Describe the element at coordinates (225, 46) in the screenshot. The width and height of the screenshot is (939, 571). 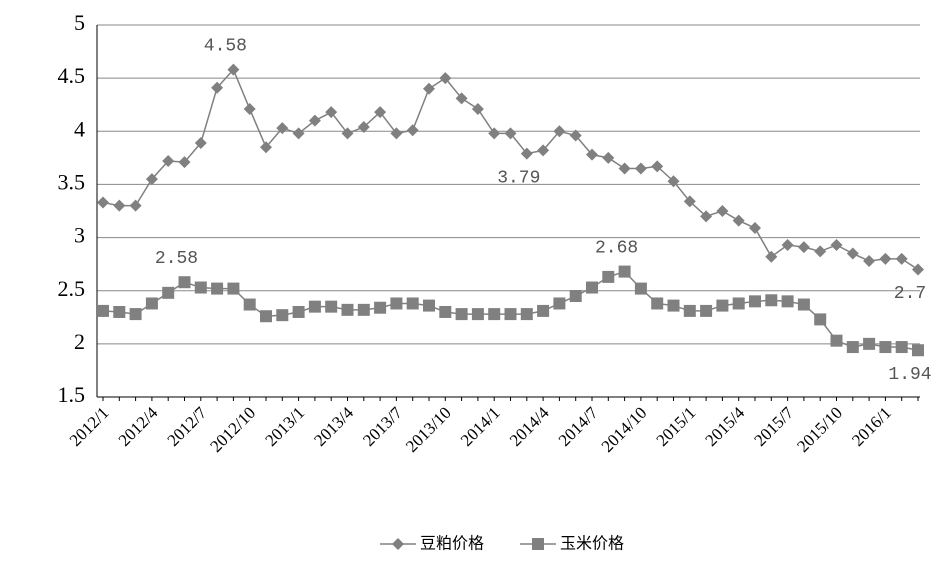
I see `data-label: 4.58` at that location.